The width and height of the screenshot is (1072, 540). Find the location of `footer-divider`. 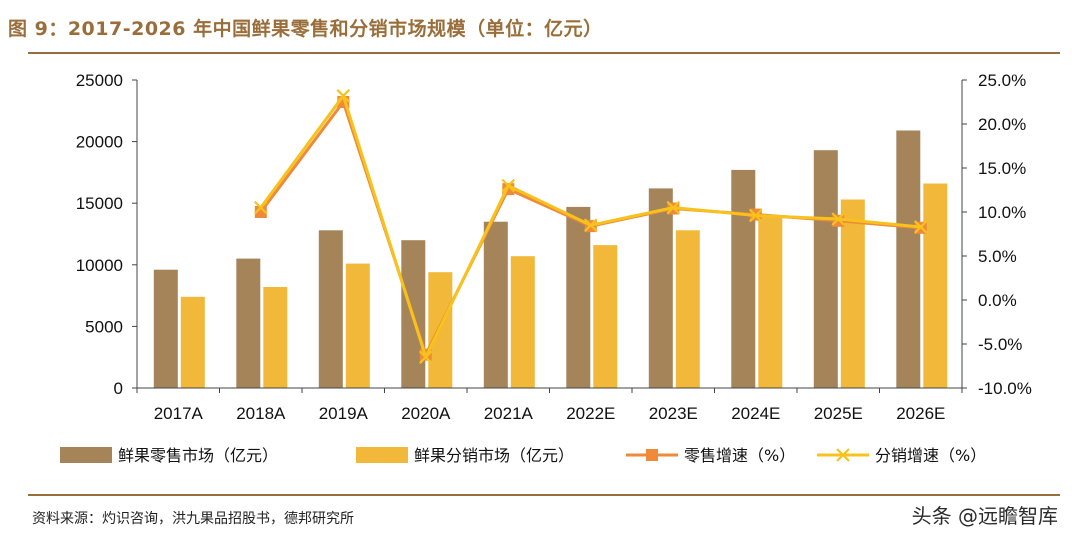

footer-divider is located at coordinates (544, 495).